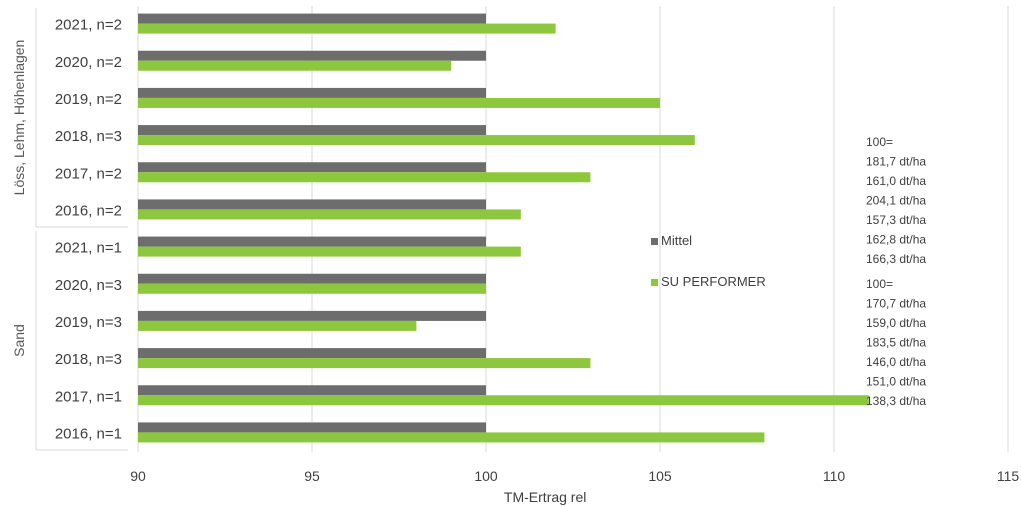 The height and width of the screenshot is (506, 1021). What do you see at coordinates (654, 282) in the screenshot?
I see `legend-swatch-su-performer` at bounding box center [654, 282].